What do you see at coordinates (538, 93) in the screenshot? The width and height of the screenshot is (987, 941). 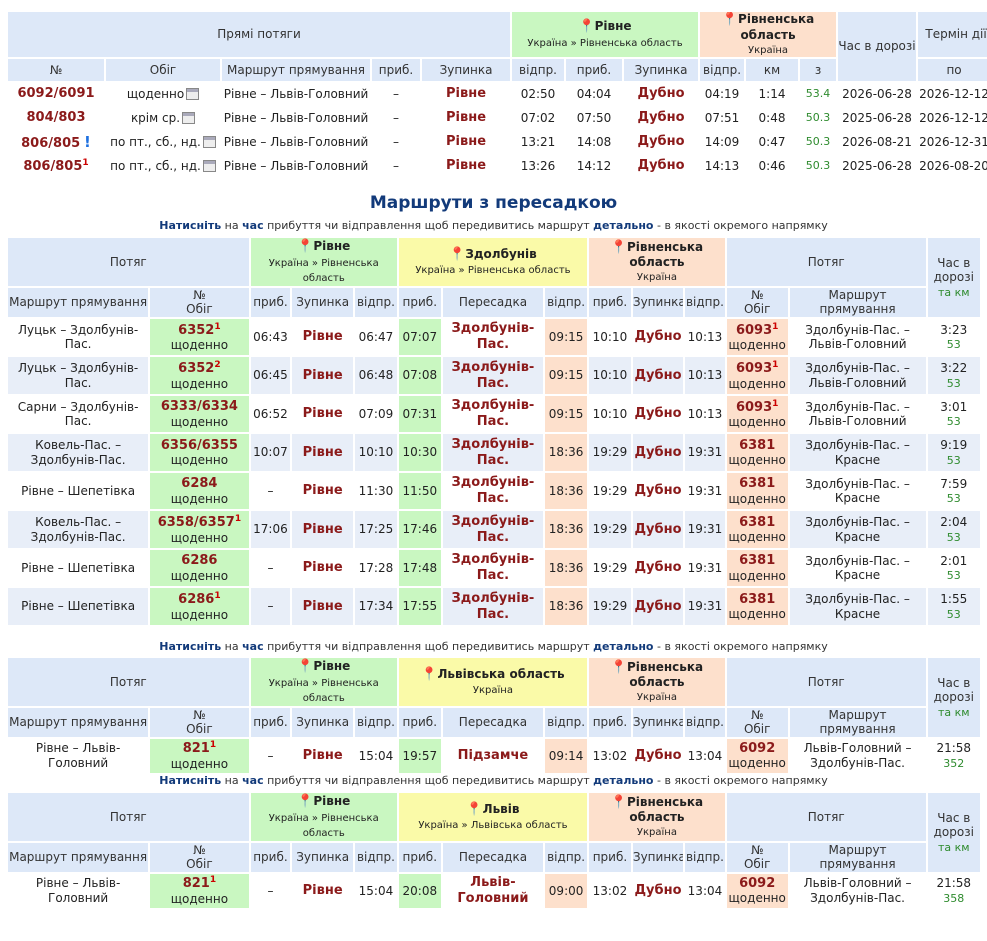 I see `departure: 02:50` at bounding box center [538, 93].